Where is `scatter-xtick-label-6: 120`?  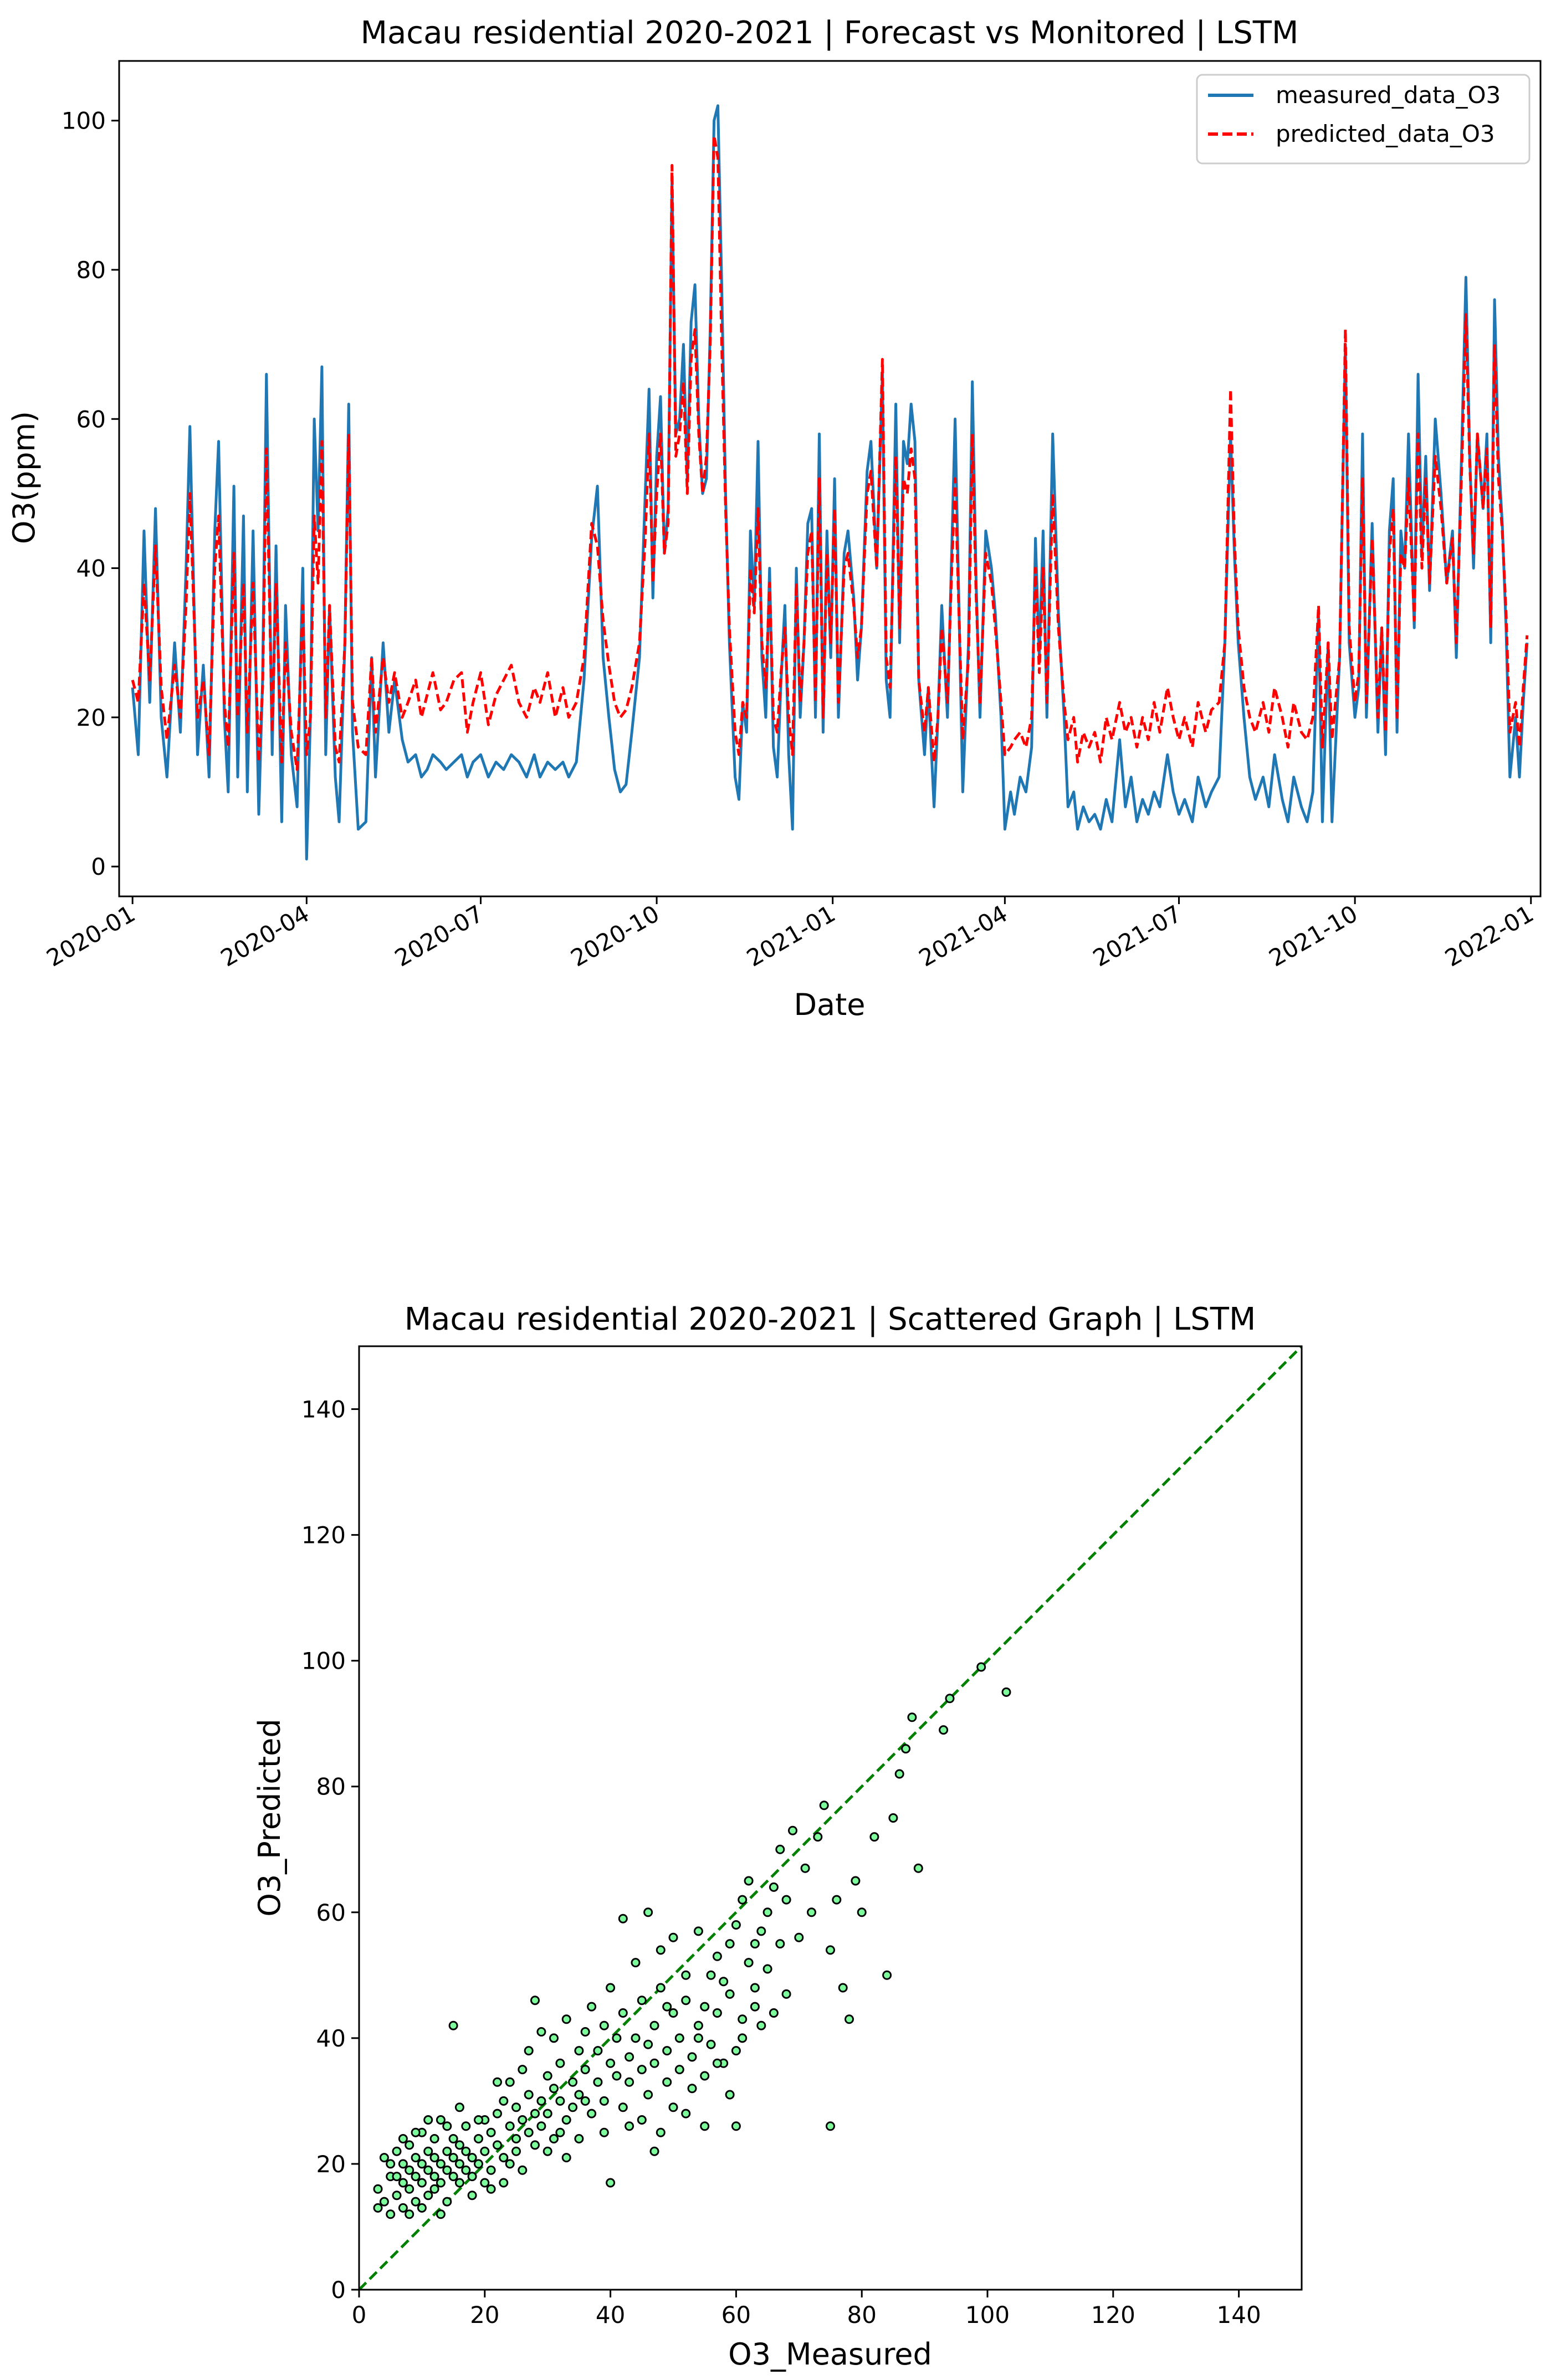 scatter-xtick-label-6: 120 is located at coordinates (1113, 2314).